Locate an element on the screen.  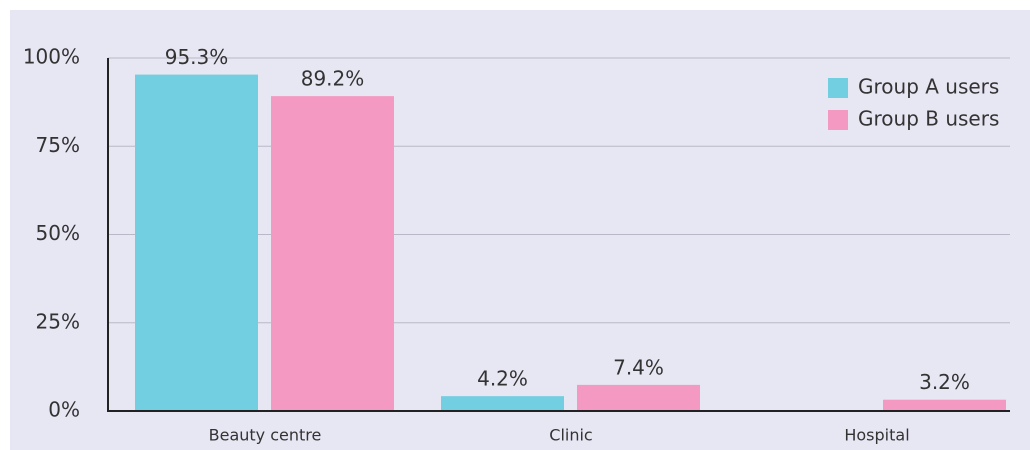
y-tick-label: 25% is located at coordinates (58, 321).